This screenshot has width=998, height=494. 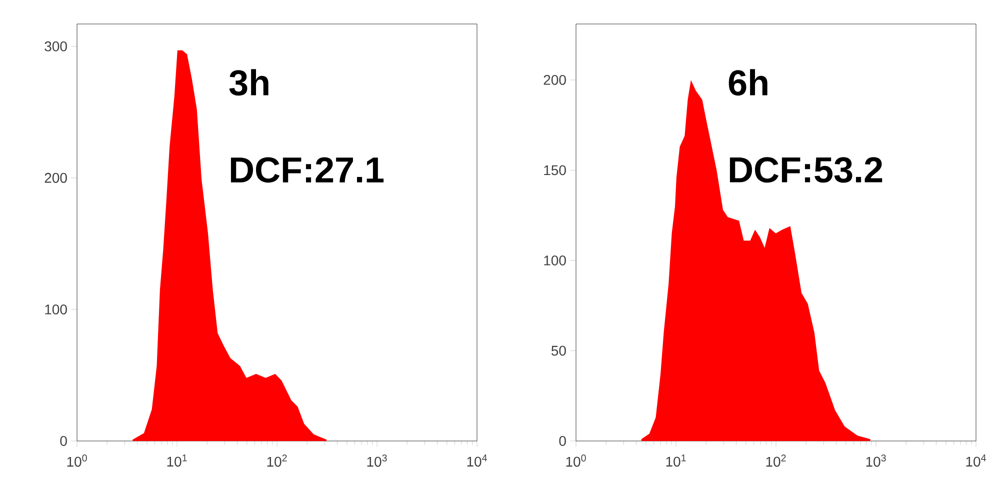 I want to click on y-tick-label: 150, so click(x=555, y=170).